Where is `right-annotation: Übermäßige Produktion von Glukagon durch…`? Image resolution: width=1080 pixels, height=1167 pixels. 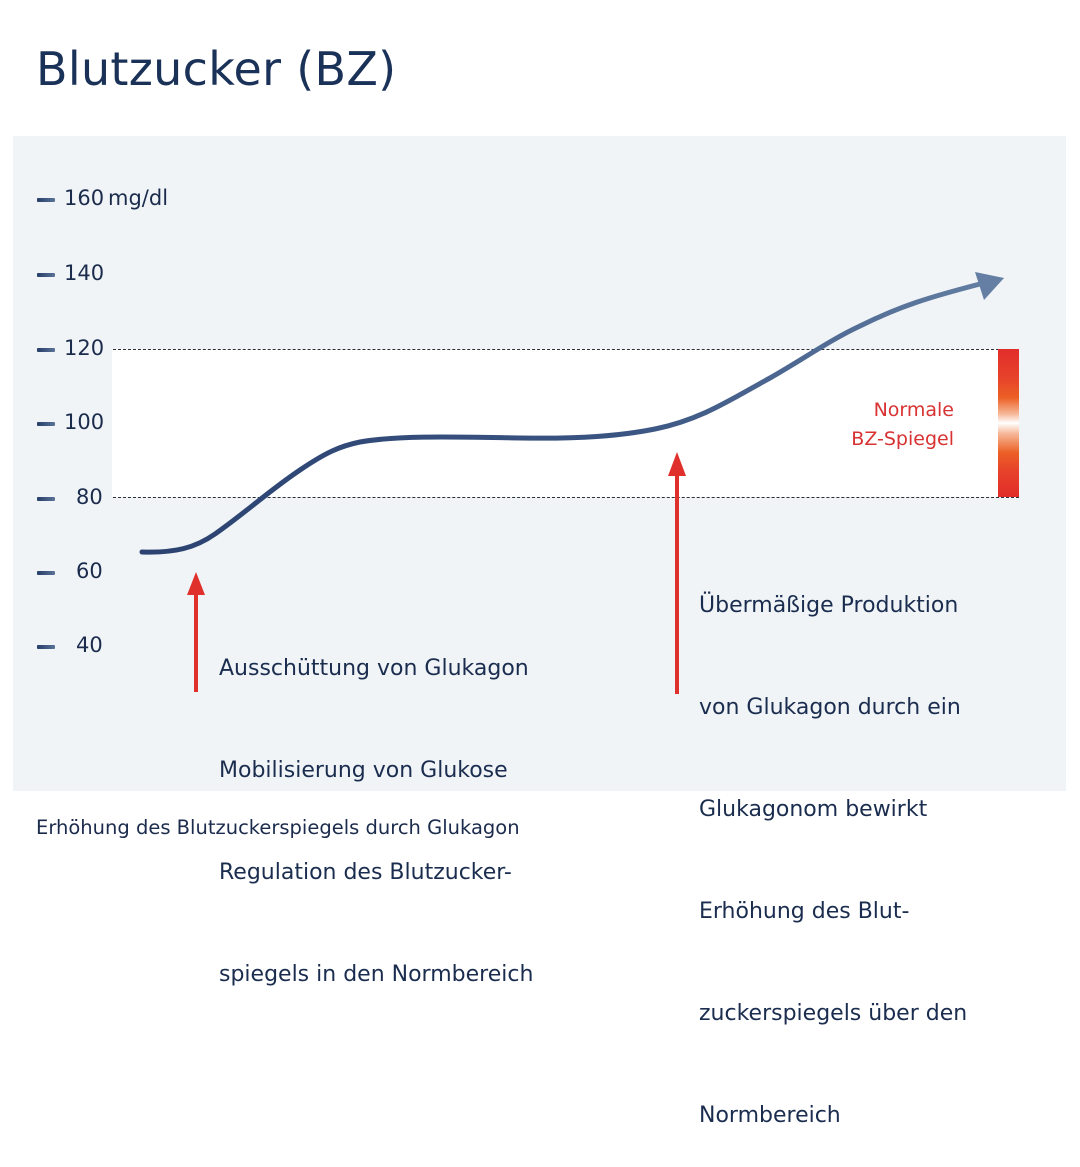
right-annotation: Übermäßige Produktion von Glukagon durch… is located at coordinates (833, 844).